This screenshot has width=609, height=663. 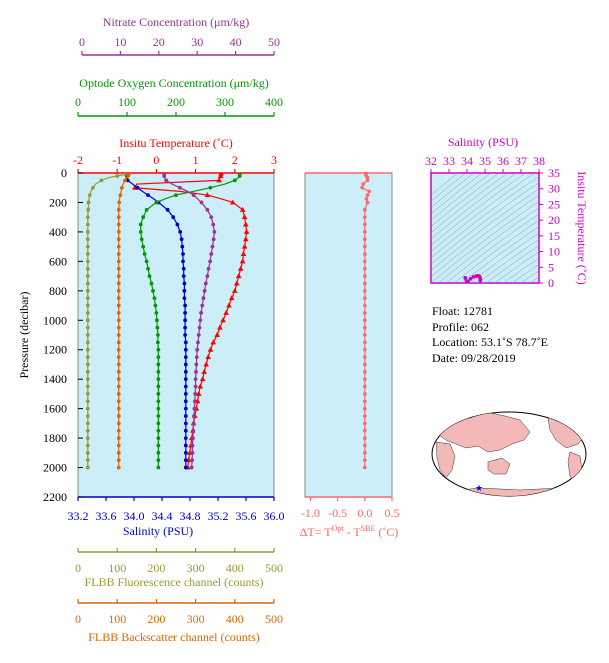 What do you see at coordinates (78, 160) in the screenshot?
I see `temperature-tick-label: -2` at bounding box center [78, 160].